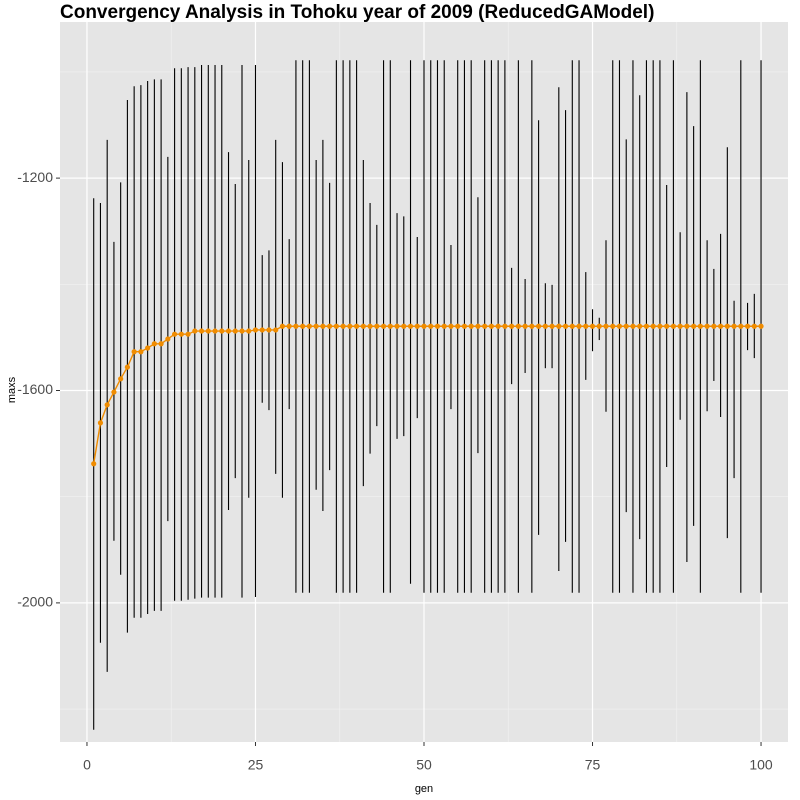  Describe the element at coordinates (424, 789) in the screenshot. I see `x-axis-title: gen` at that location.